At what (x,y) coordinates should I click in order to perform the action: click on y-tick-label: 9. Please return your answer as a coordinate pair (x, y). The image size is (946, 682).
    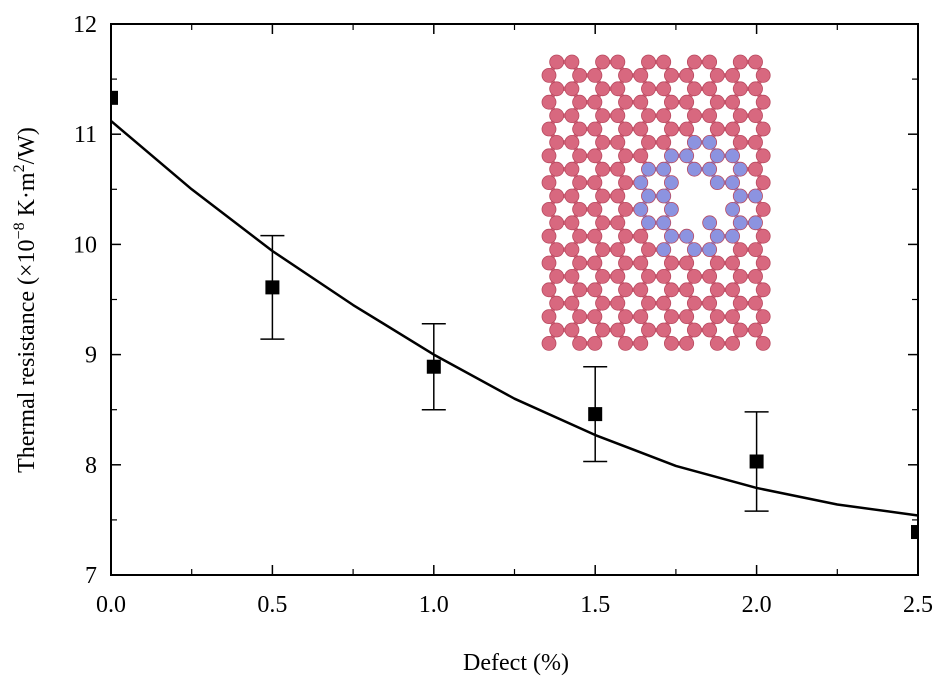
    Looking at the image, I should click on (91, 356).